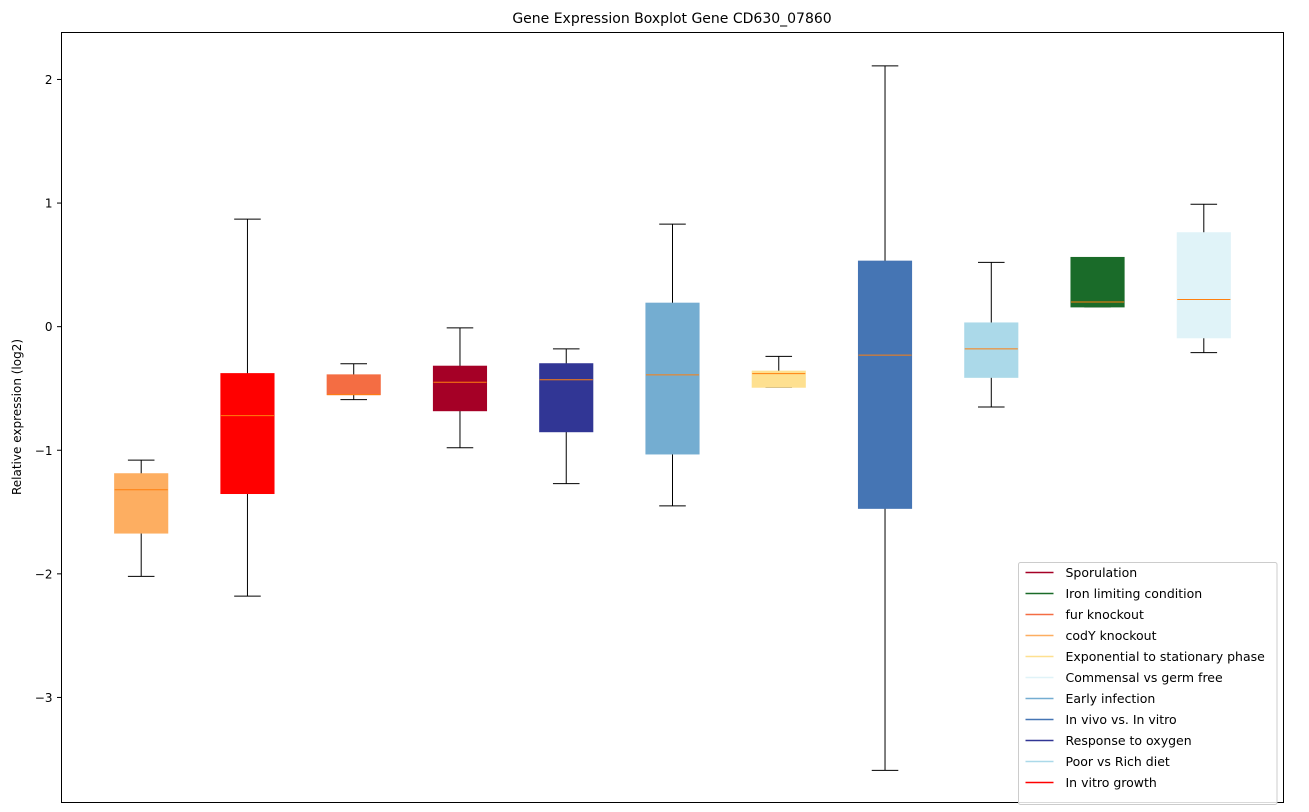 The width and height of the screenshot is (1309, 812). What do you see at coordinates (49, 204) in the screenshot?
I see `y-tick-label: 1` at bounding box center [49, 204].